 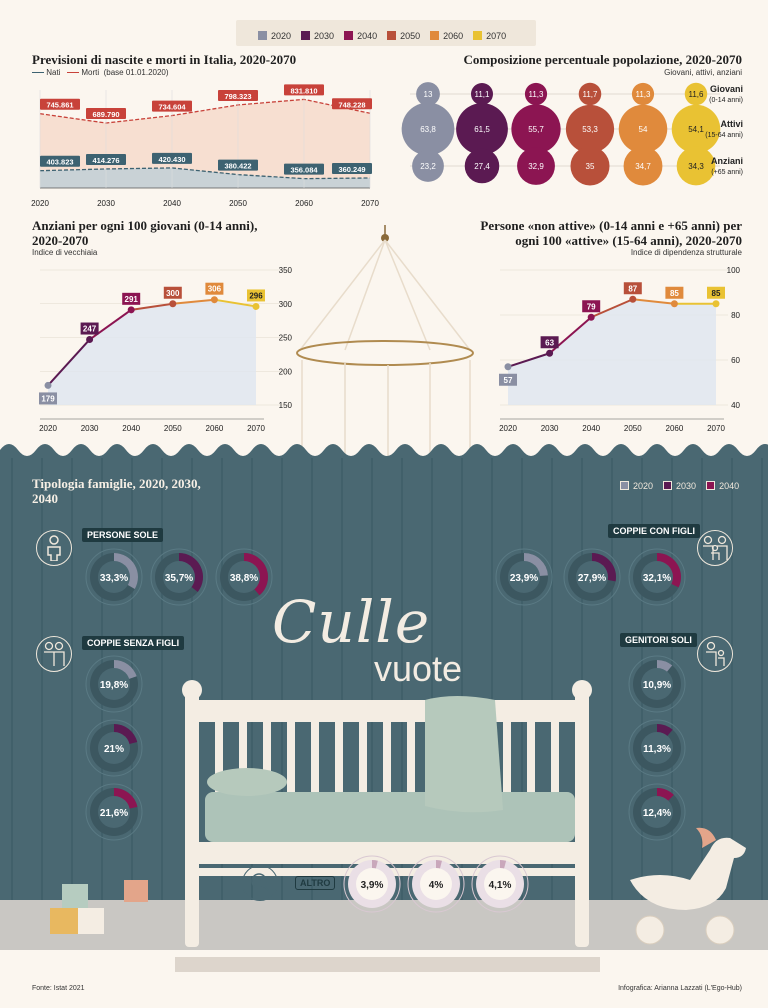 What do you see at coordinates (536, 129) in the screenshot?
I see `bubble-label-Attivi-2040: 55,7` at bounding box center [536, 129].